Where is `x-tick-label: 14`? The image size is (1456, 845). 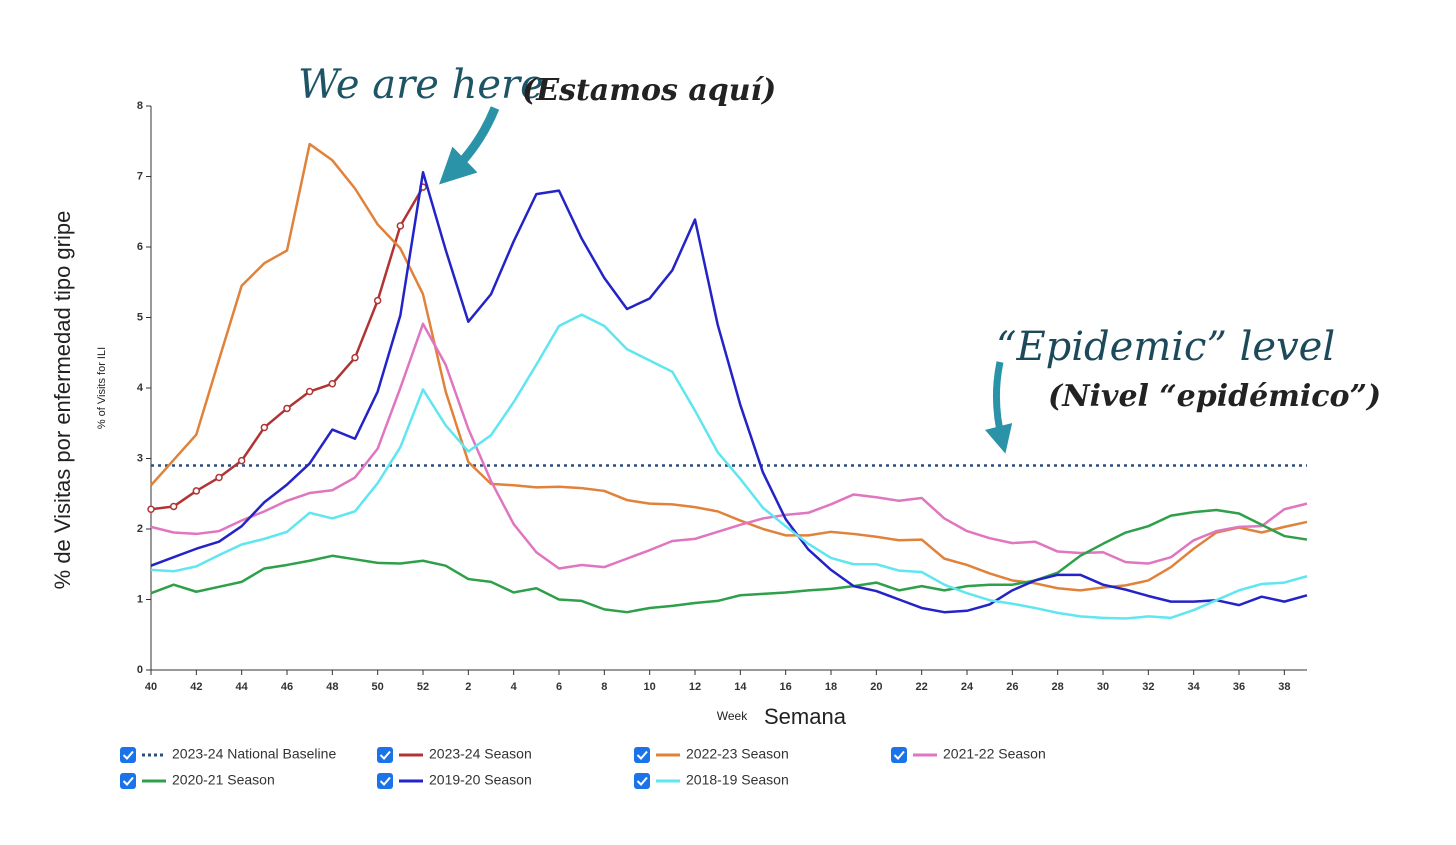
x-tick-label: 14 is located at coordinates (740, 687).